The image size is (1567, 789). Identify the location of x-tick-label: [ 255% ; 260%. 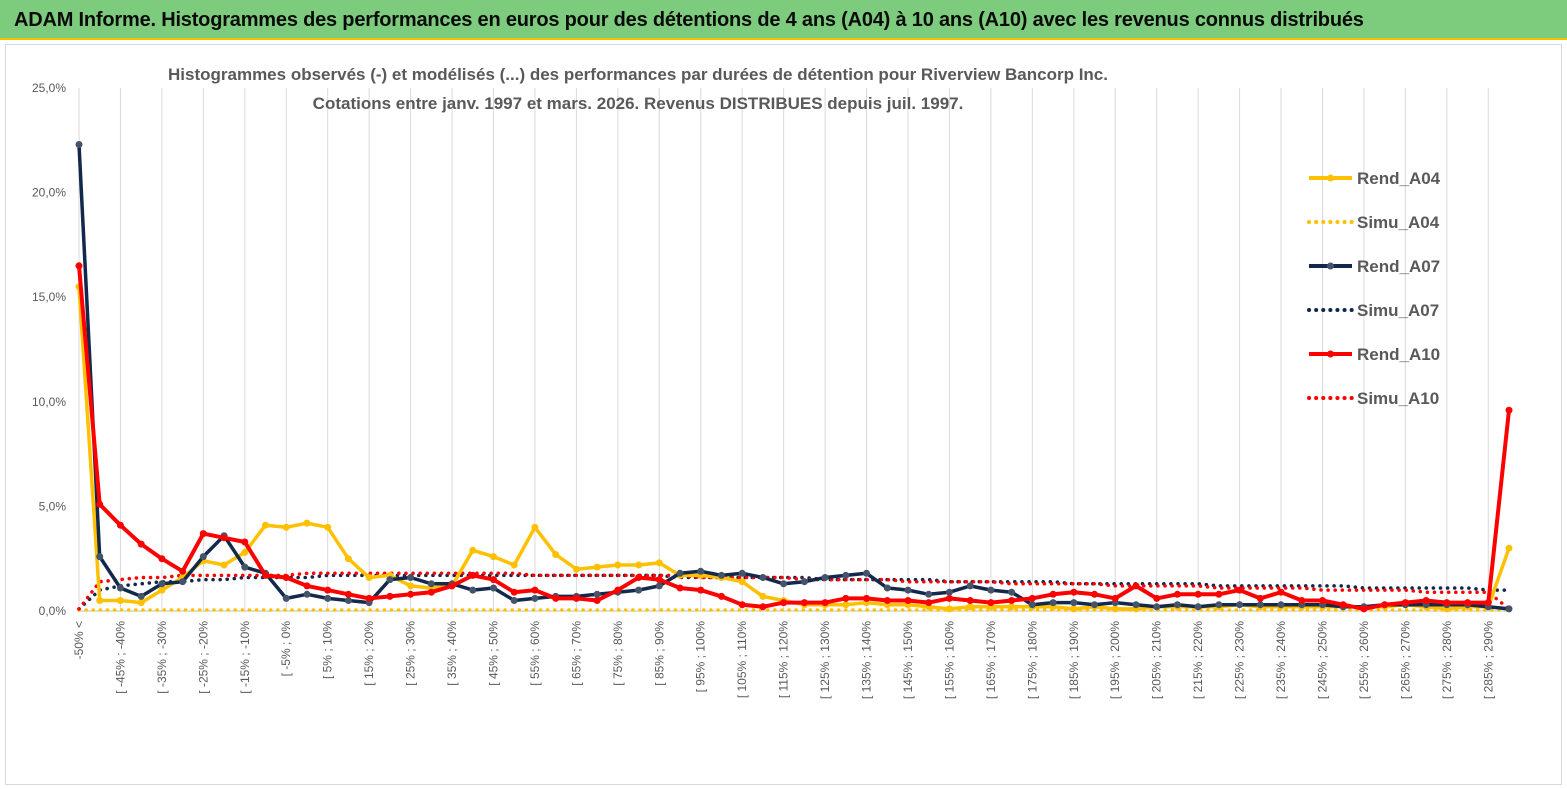
(1364, 660).